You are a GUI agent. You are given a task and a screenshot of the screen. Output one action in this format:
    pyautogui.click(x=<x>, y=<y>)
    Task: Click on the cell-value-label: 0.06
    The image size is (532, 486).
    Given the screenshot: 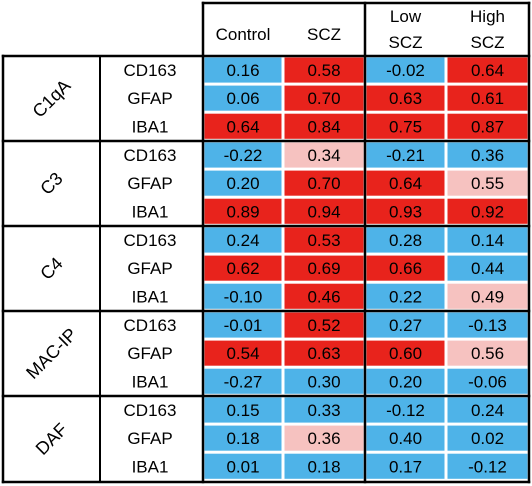 What is the action you would take?
    pyautogui.click(x=242, y=98)
    